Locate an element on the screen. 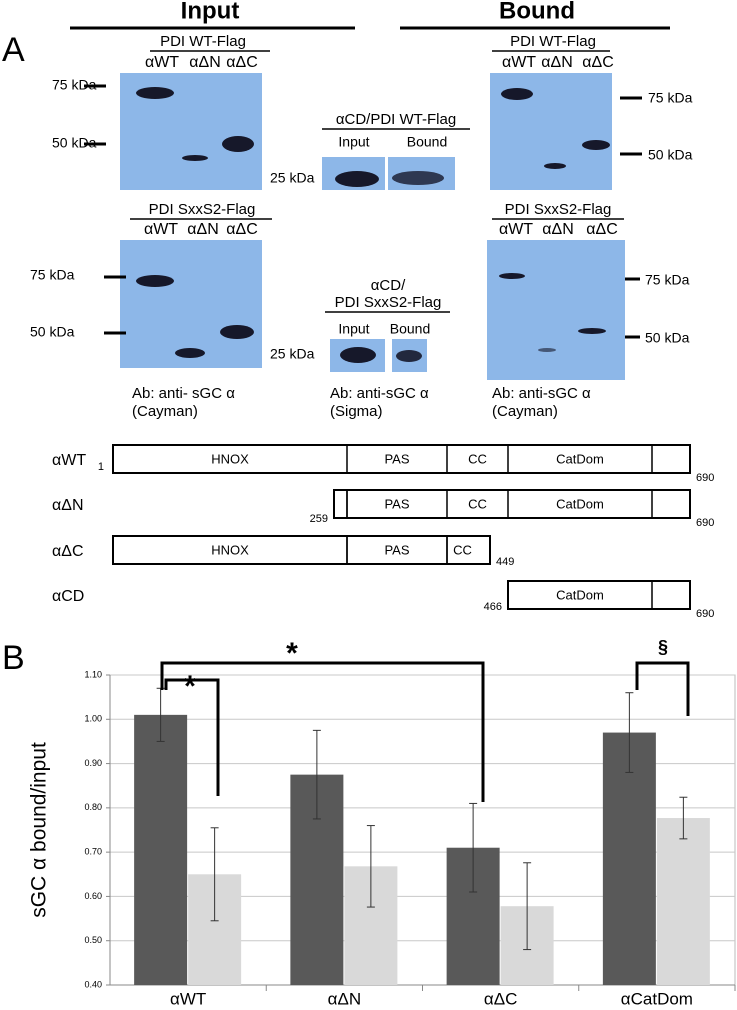  x-tick-label: αΔC is located at coordinates (500, 998).